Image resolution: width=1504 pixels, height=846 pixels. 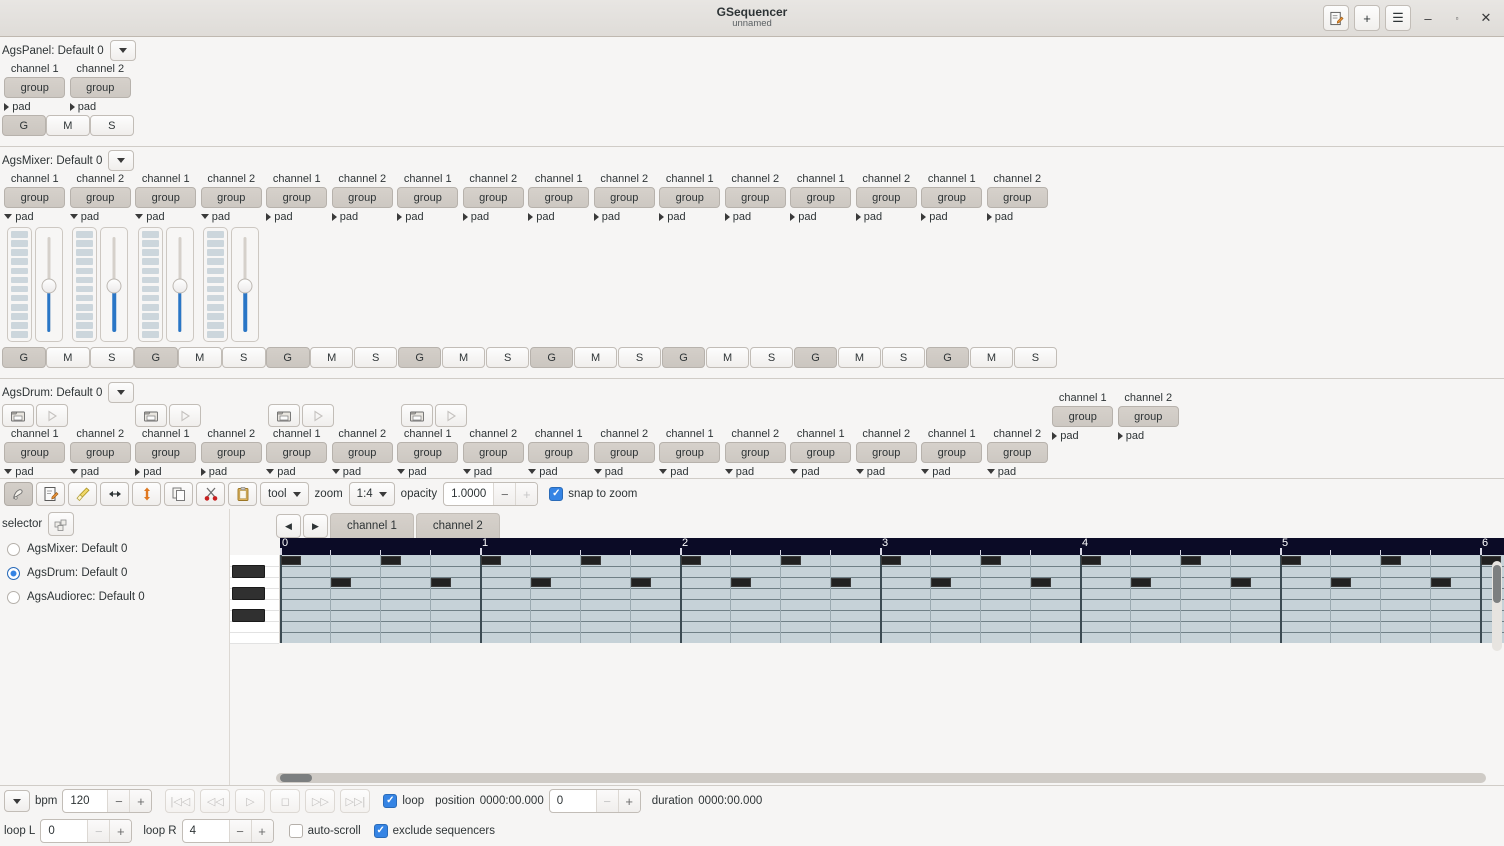 I want to click on mixer-m-button-4: M, so click(x=595, y=357).